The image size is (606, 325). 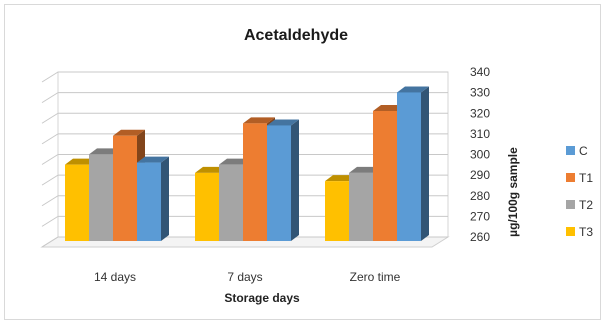 What do you see at coordinates (570, 204) in the screenshot?
I see `legend-swatch-T2` at bounding box center [570, 204].